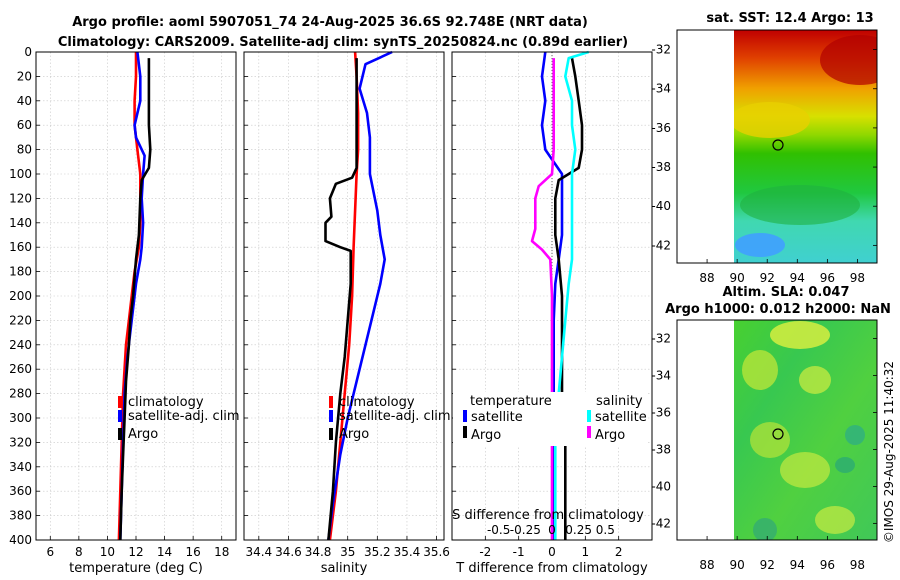 The height and width of the screenshot is (580, 900). Describe the element at coordinates (800, 205) in the screenshot. I see `sst-green-patch` at that location.